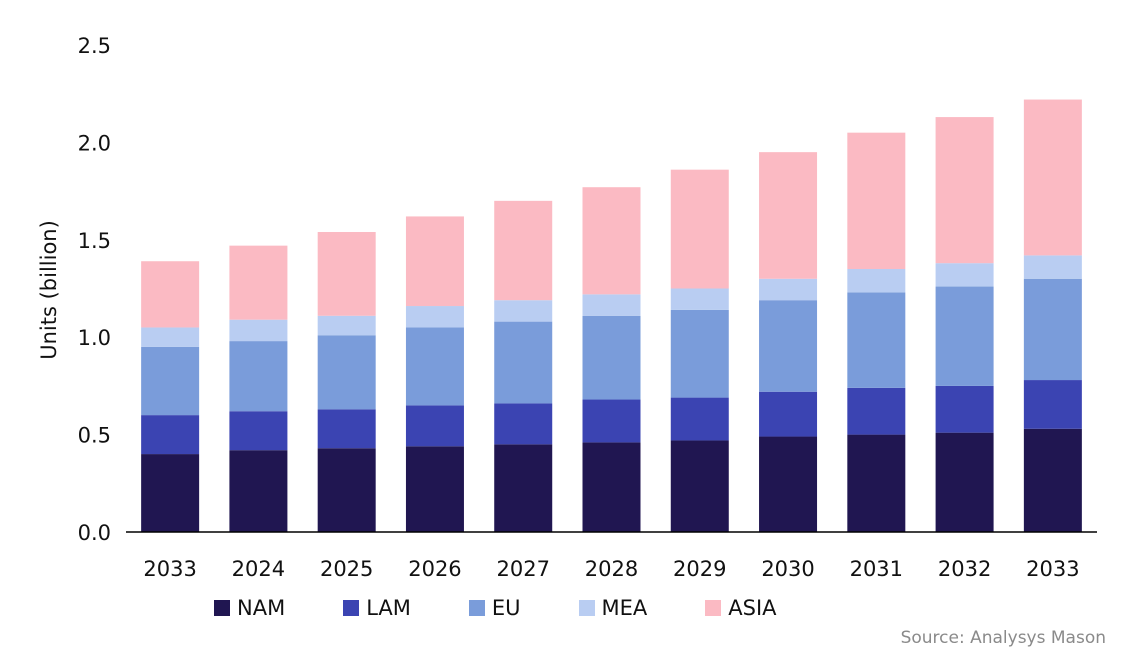 This screenshot has height=653, width=1125. I want to click on y-tick-label: 1.5, so click(94, 241).